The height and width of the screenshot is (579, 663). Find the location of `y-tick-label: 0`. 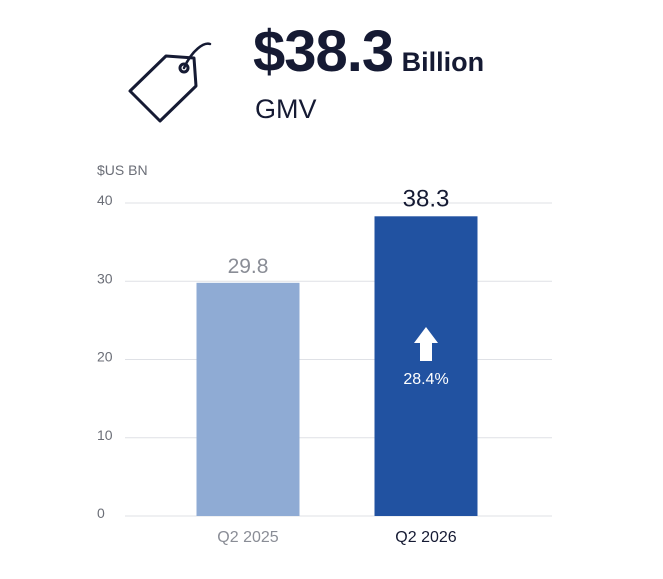

y-tick-label: 0 is located at coordinates (101, 513).